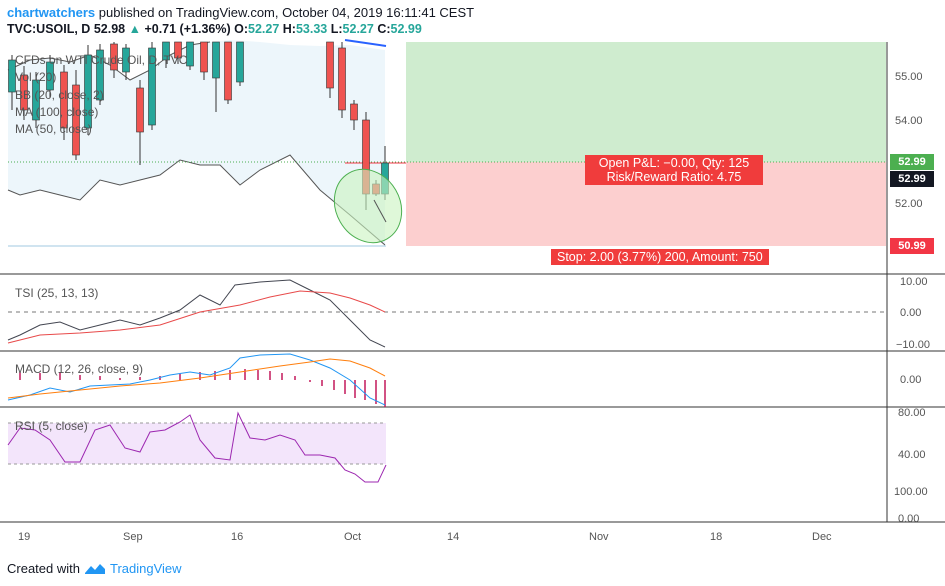 Image resolution: width=945 pixels, height=586 pixels. What do you see at coordinates (336, 29) in the screenshot?
I see `low-label: L:` at bounding box center [336, 29].